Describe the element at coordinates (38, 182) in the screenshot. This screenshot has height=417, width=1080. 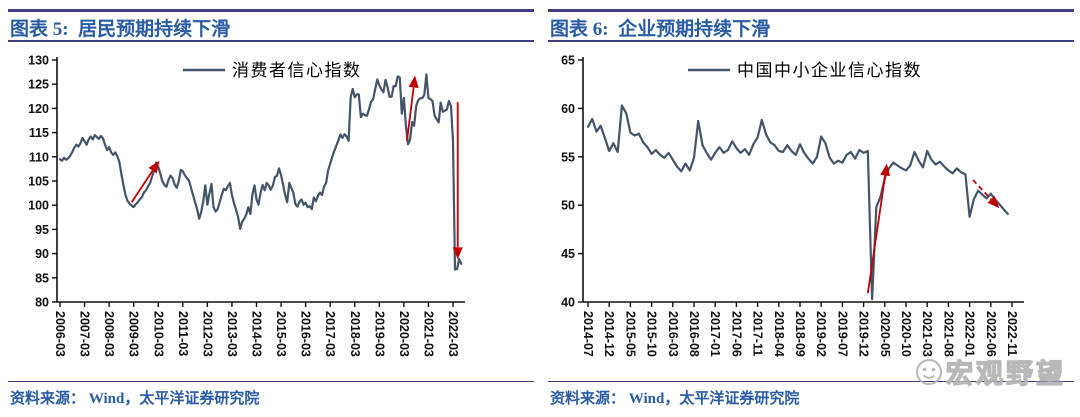
I see `svg-text: 105` at that location.